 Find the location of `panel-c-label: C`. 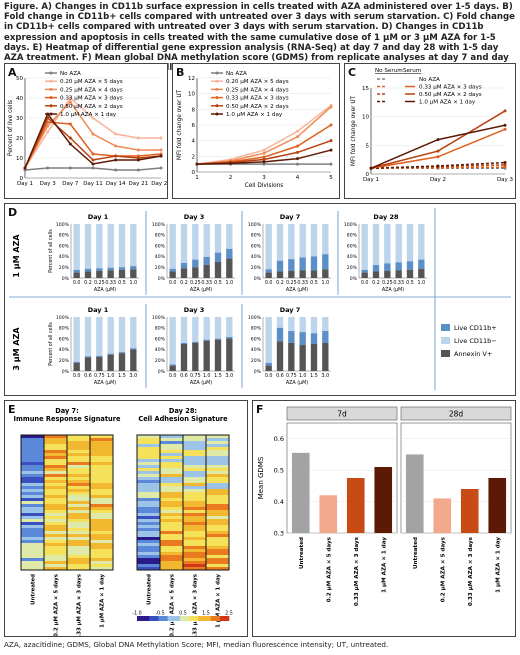

panel-c-label: C is located at coordinates (352, 72).